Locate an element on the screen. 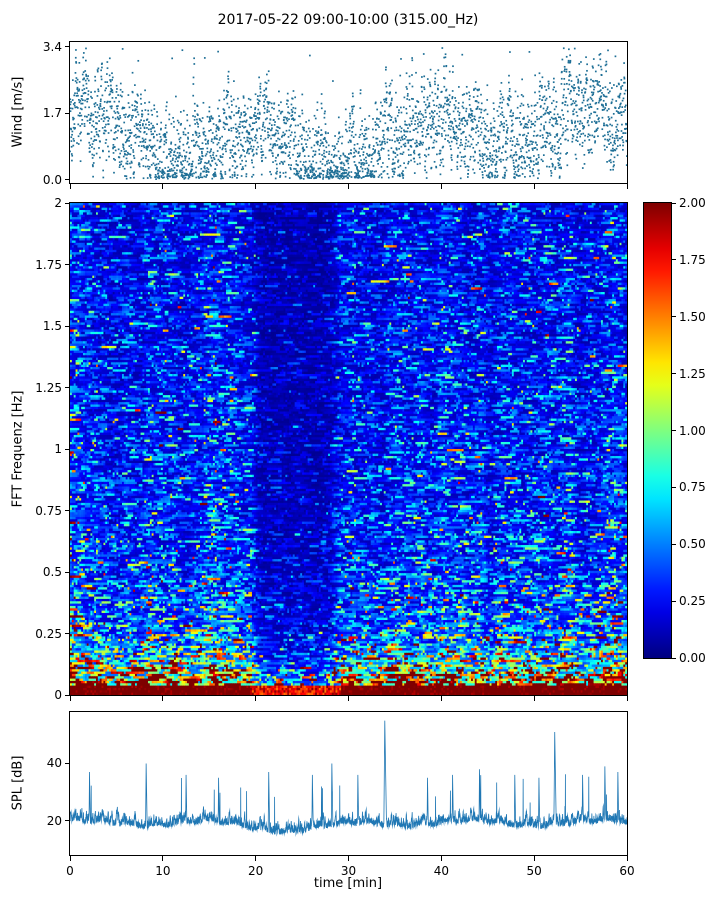  y-tick-label: 0 is located at coordinates (58, 695).